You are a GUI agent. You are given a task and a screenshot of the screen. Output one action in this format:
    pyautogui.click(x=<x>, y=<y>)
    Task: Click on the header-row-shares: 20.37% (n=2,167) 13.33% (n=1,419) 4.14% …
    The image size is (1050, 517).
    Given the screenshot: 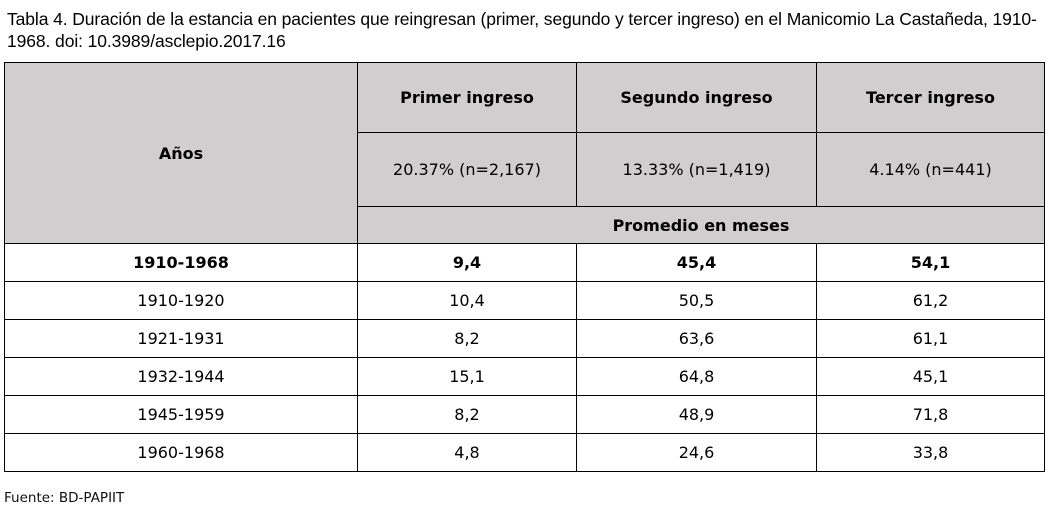 What is the action you would take?
    pyautogui.click(x=525, y=169)
    